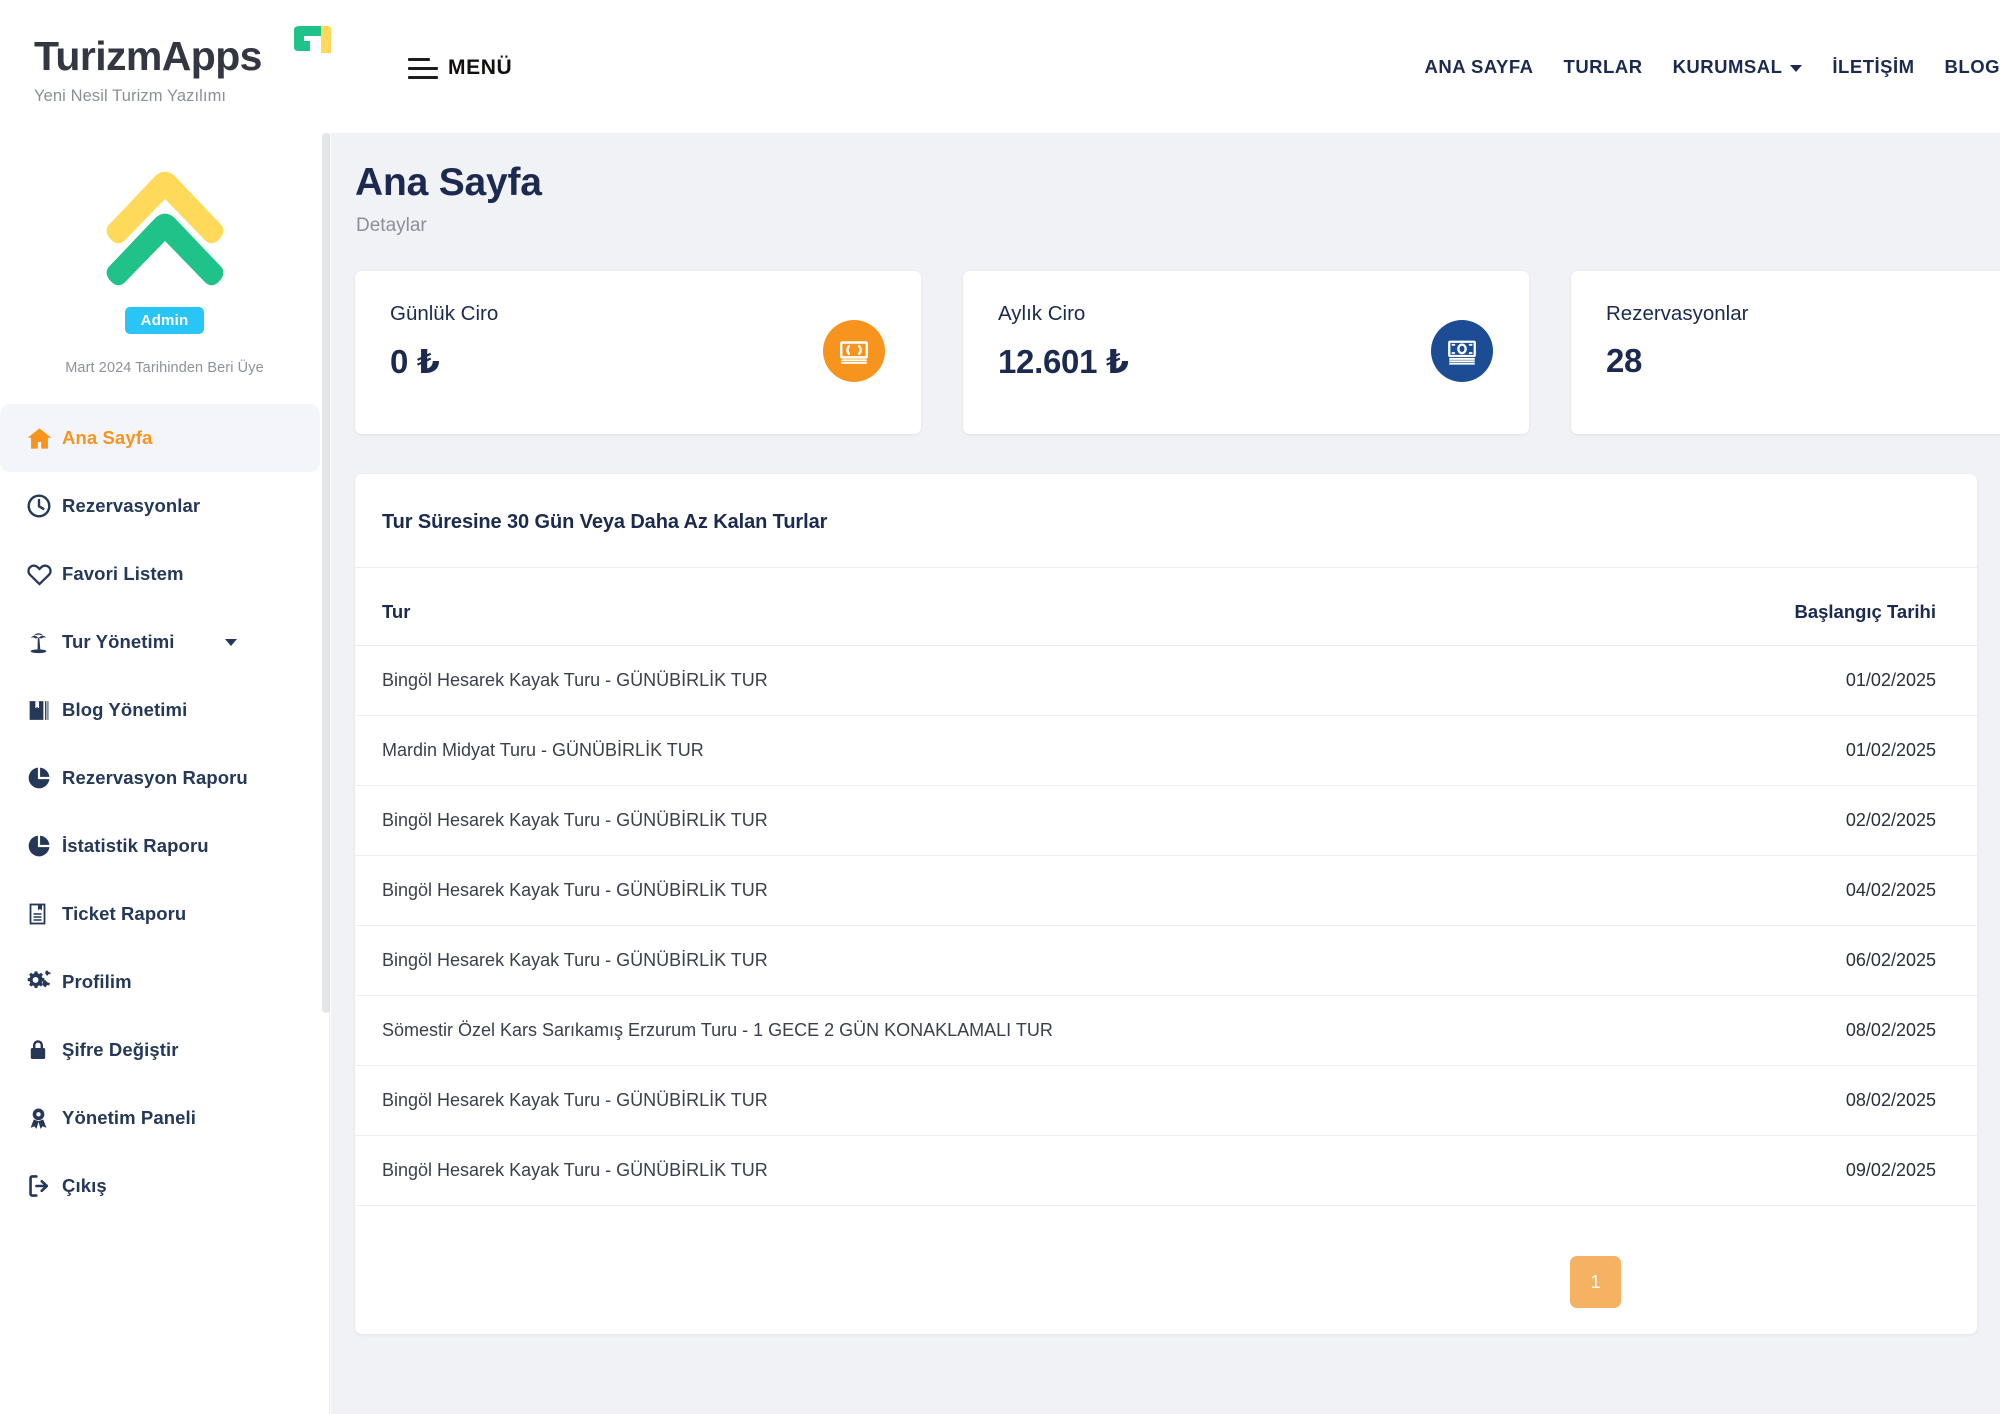  I want to click on sidebar-item-rezervasyon-raporu: Rezervasyon Raporu, so click(164, 778).